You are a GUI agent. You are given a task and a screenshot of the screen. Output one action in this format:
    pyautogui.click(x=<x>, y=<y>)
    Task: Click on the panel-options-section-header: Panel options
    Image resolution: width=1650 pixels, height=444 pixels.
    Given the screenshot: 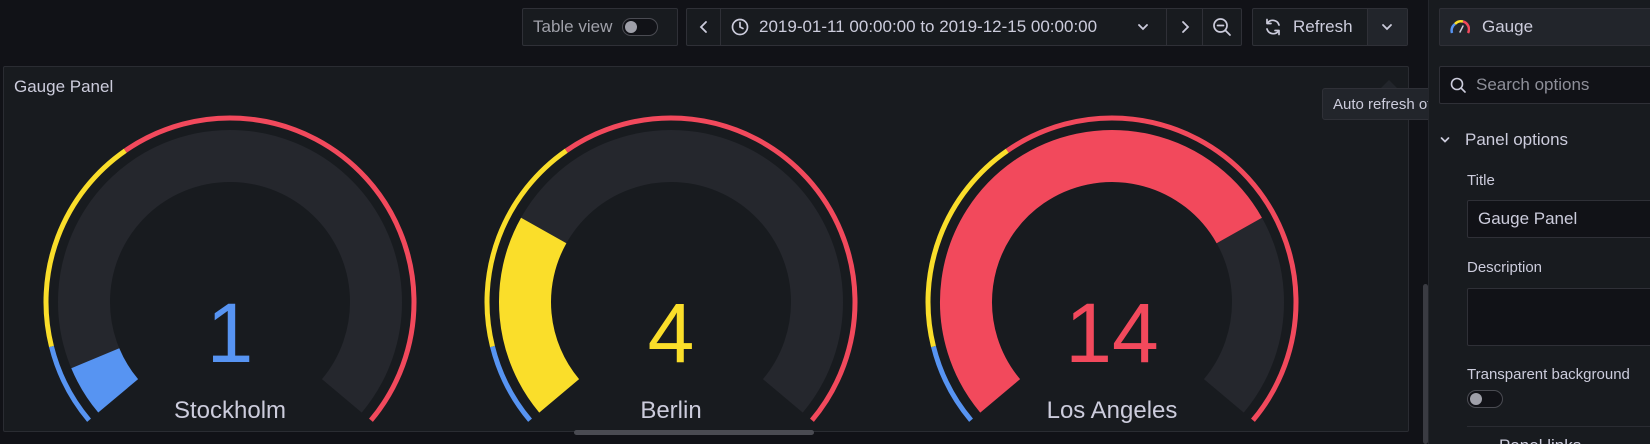 What is the action you would take?
    pyautogui.click(x=1503, y=140)
    